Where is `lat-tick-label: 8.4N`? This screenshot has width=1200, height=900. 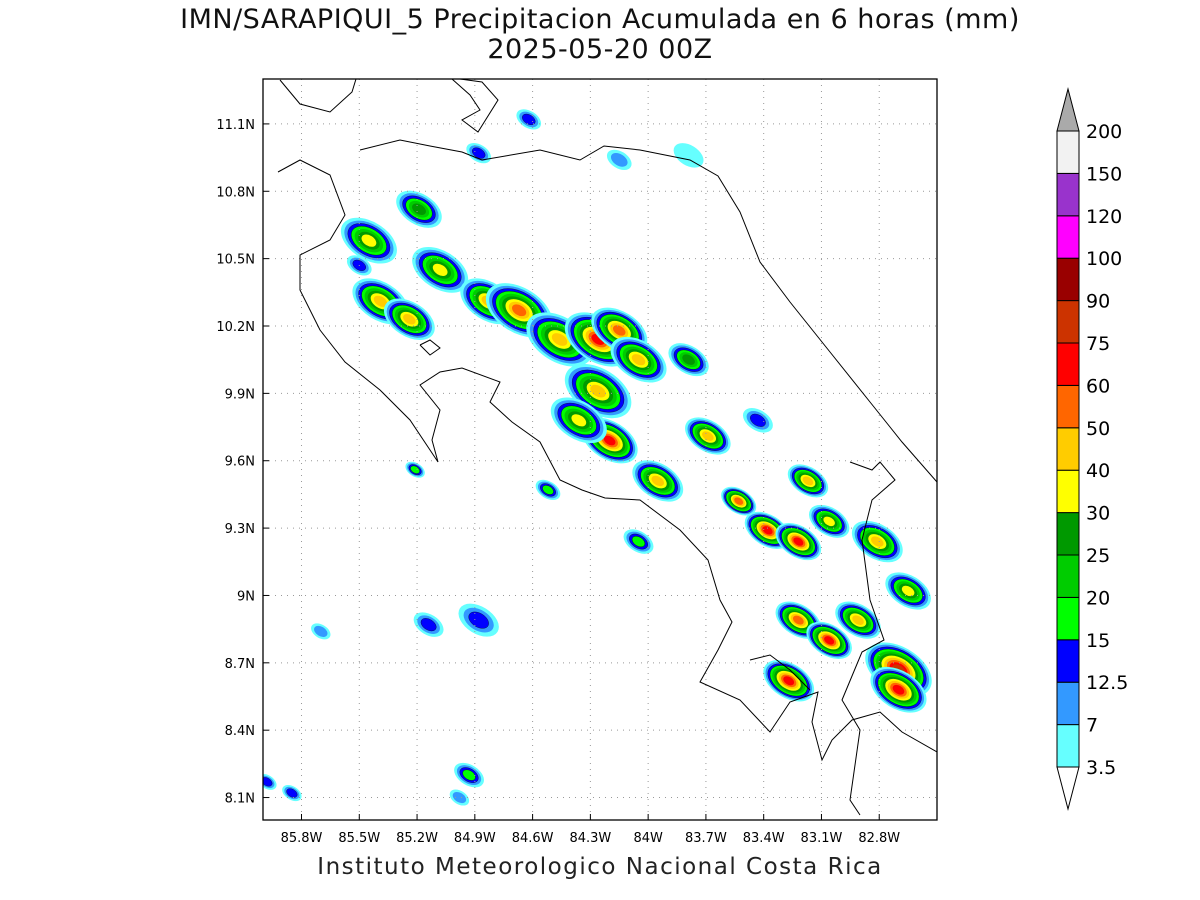
lat-tick-label: 8.4N is located at coordinates (240, 731).